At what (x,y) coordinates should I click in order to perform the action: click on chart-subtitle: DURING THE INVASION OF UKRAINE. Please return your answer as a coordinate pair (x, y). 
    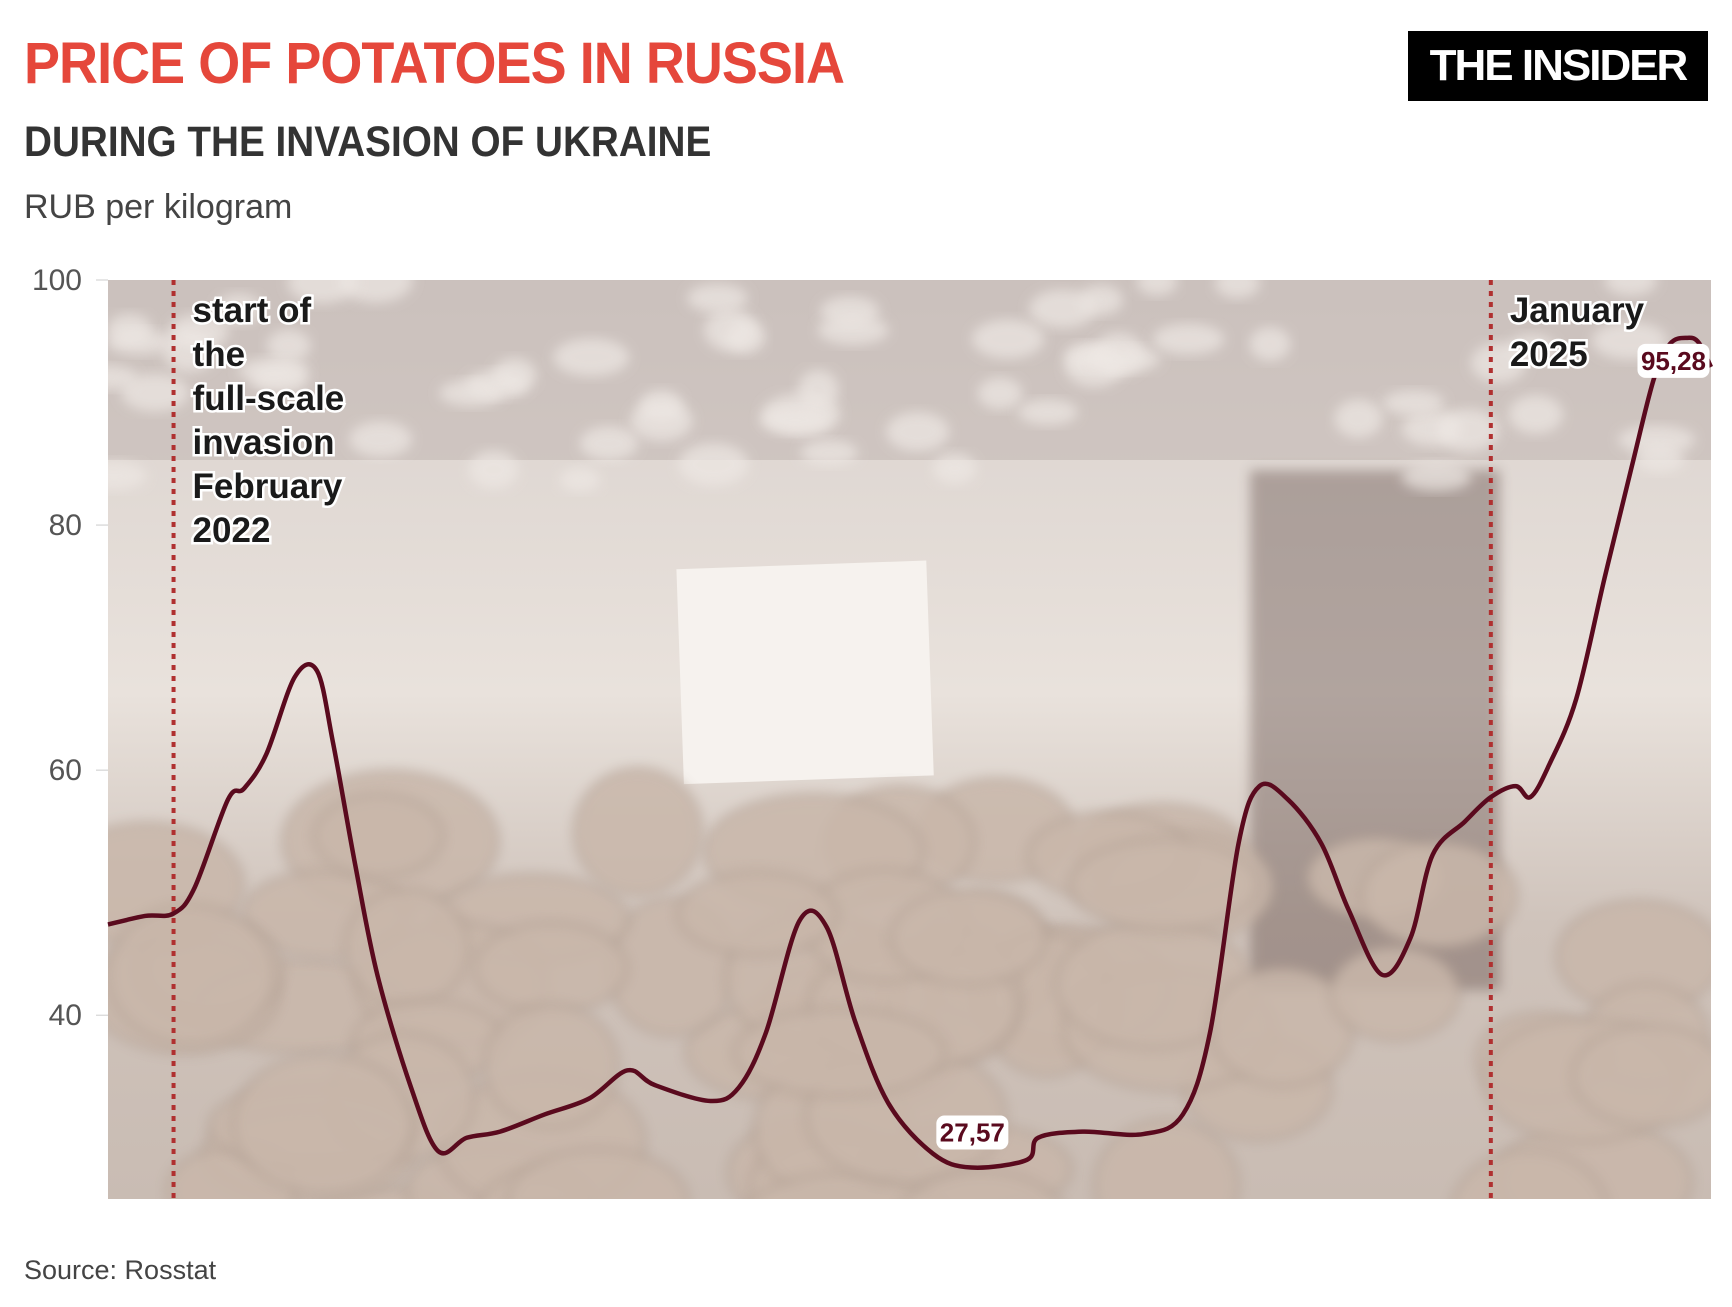
    Looking at the image, I should click on (368, 142).